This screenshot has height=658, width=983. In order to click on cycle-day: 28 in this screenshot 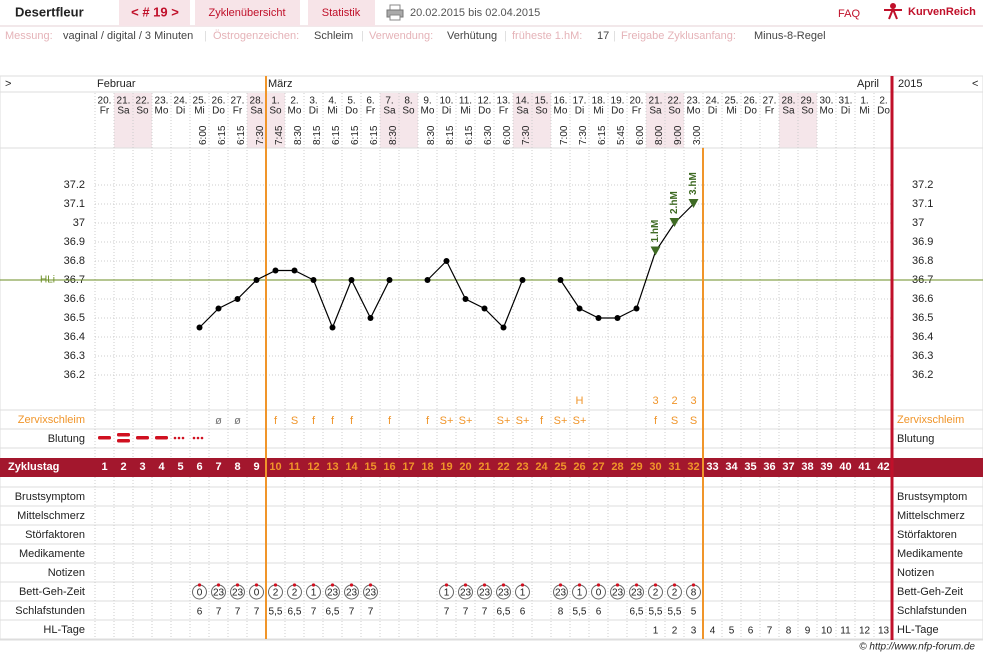, I will do `click(617, 467)`.